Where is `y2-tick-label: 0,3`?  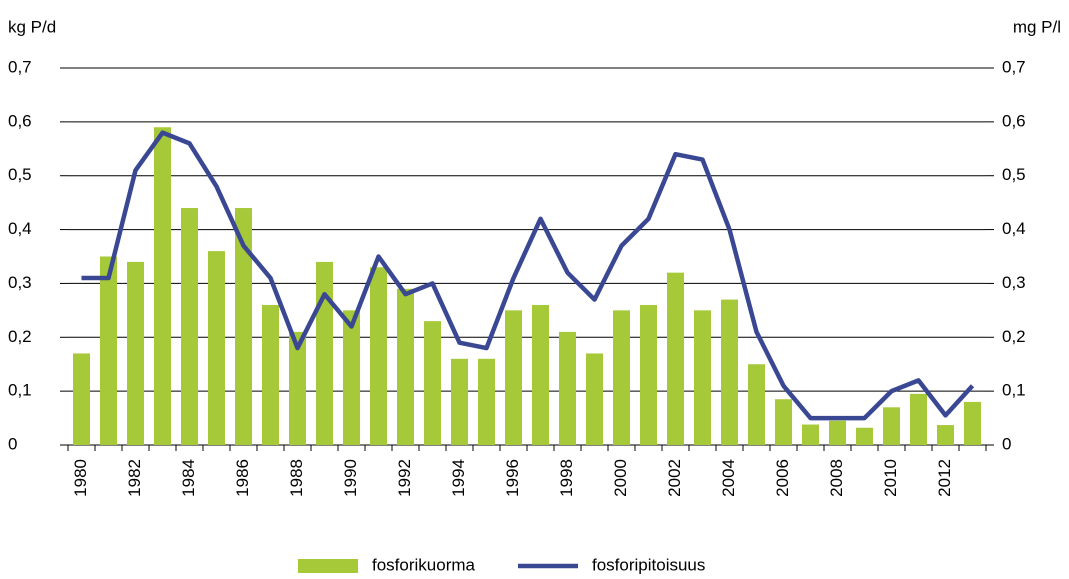 y2-tick-label: 0,3 is located at coordinates (1014, 282).